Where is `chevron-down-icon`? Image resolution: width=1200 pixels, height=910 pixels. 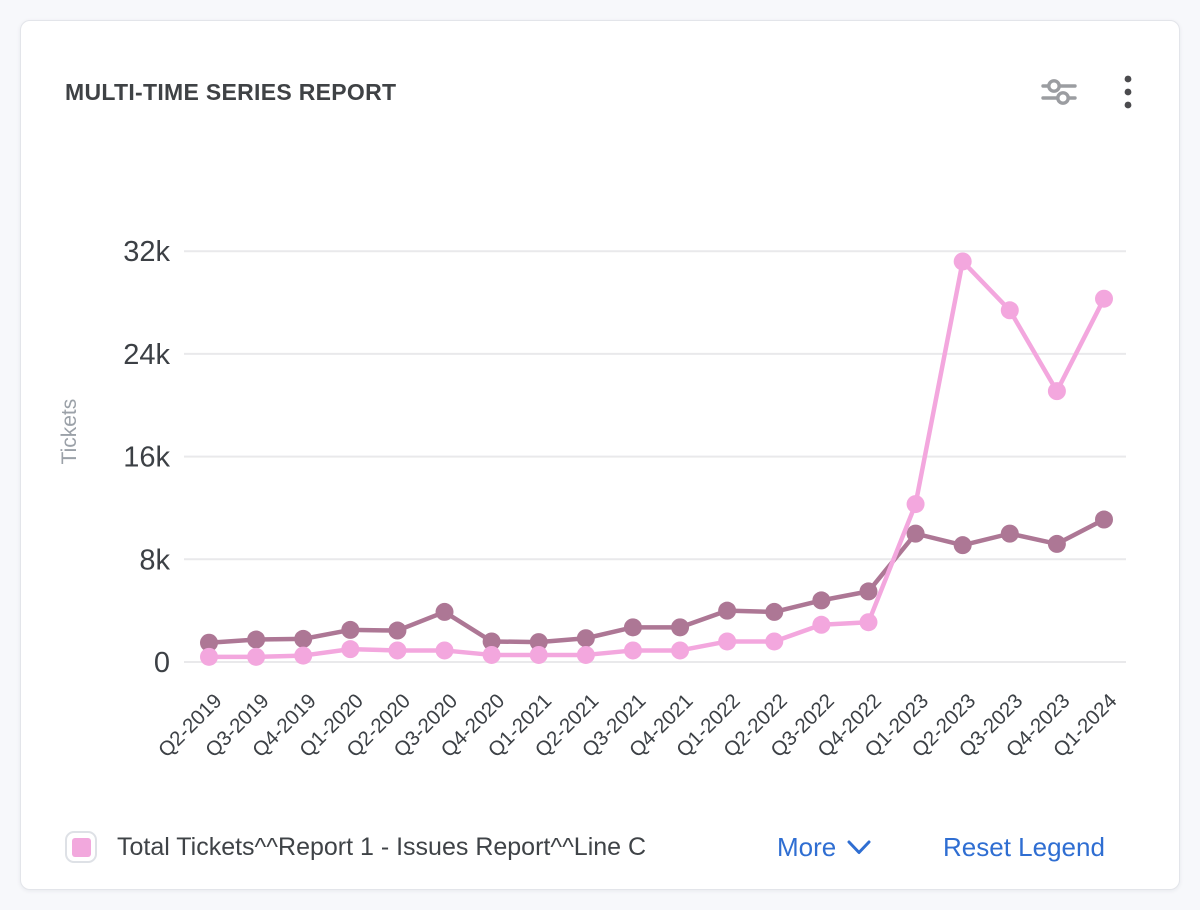 chevron-down-icon is located at coordinates (859, 847).